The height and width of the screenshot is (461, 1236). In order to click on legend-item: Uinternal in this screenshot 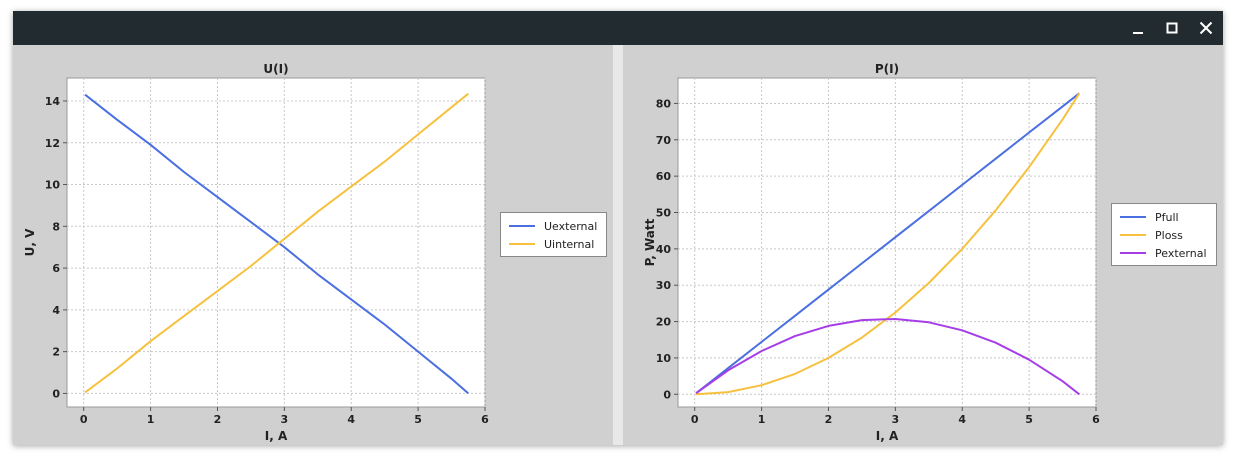, I will do `click(553, 244)`.